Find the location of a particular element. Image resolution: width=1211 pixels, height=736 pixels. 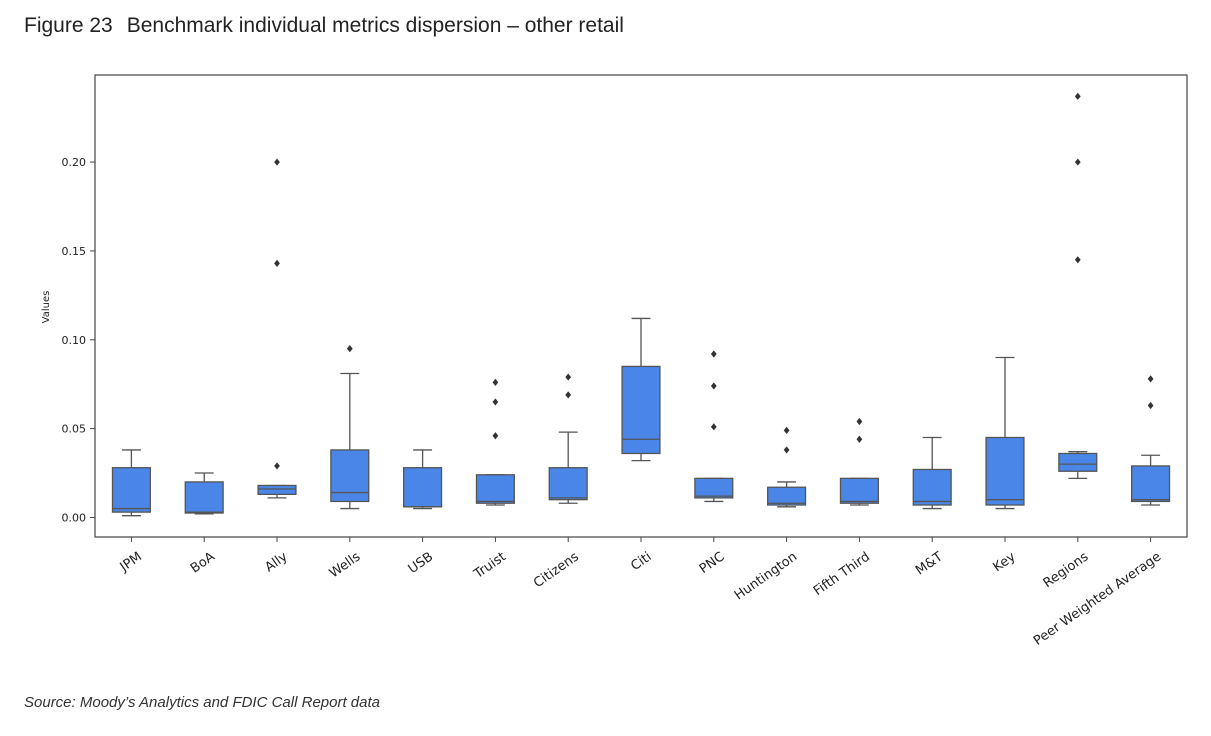

x-tick-label: JPM is located at coordinates (131, 562).